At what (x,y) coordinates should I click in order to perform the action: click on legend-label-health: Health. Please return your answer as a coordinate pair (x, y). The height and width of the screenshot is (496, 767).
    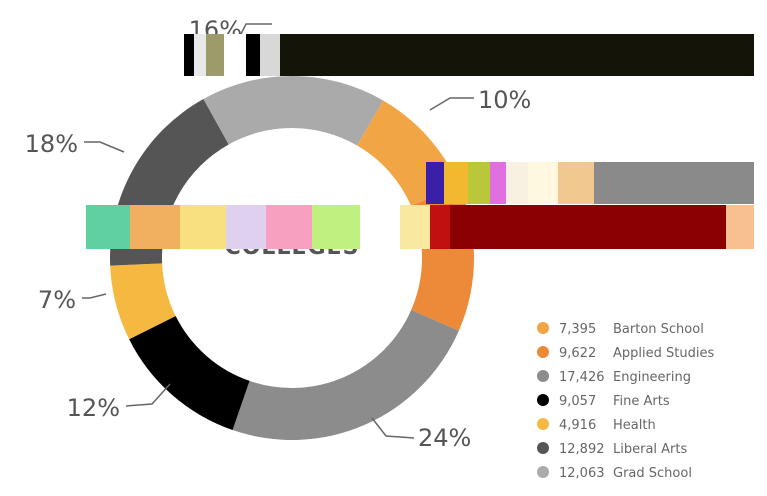
    Looking at the image, I should click on (634, 425).